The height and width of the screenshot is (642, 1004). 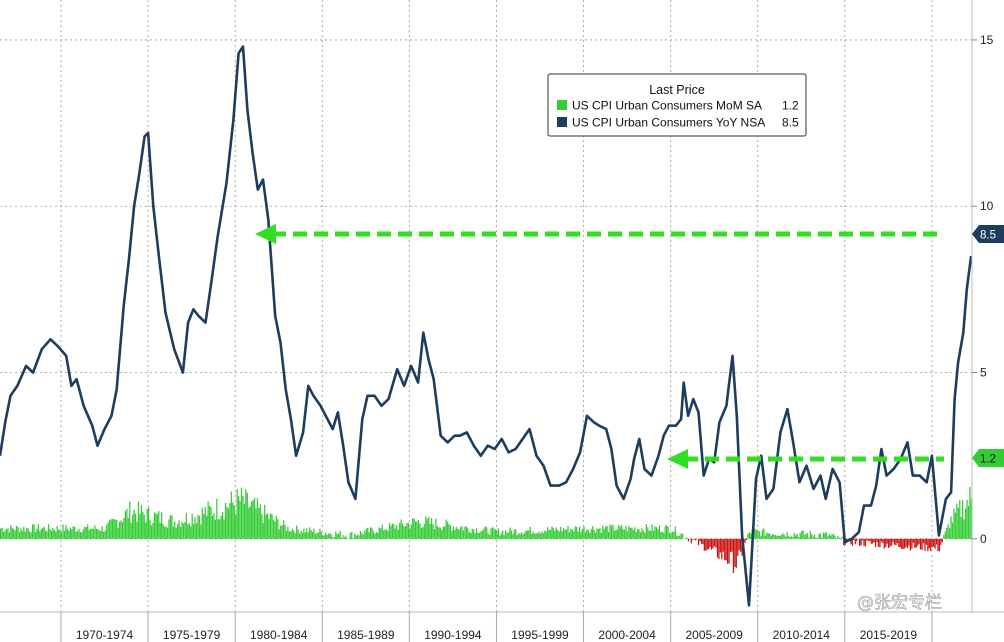 I want to click on watermark: @张宏专栏, so click(x=899, y=603).